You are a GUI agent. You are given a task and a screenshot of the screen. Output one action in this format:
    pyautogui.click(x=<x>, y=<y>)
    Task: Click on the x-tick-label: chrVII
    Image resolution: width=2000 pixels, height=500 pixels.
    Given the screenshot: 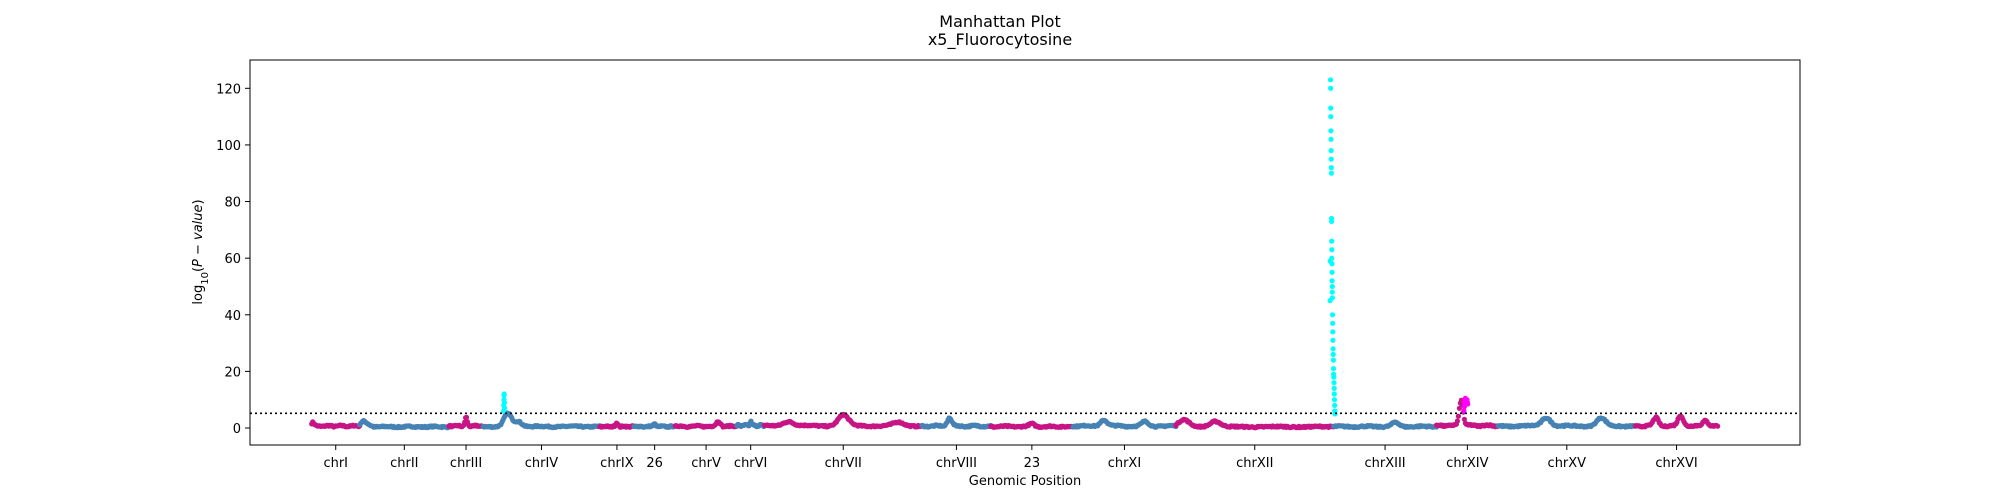 What is the action you would take?
    pyautogui.click(x=843, y=463)
    